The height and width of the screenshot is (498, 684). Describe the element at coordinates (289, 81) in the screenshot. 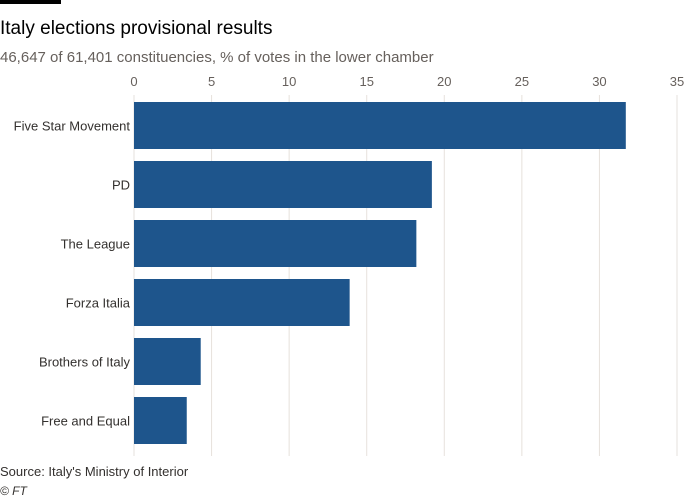

I see `x-tick-label: 10` at that location.